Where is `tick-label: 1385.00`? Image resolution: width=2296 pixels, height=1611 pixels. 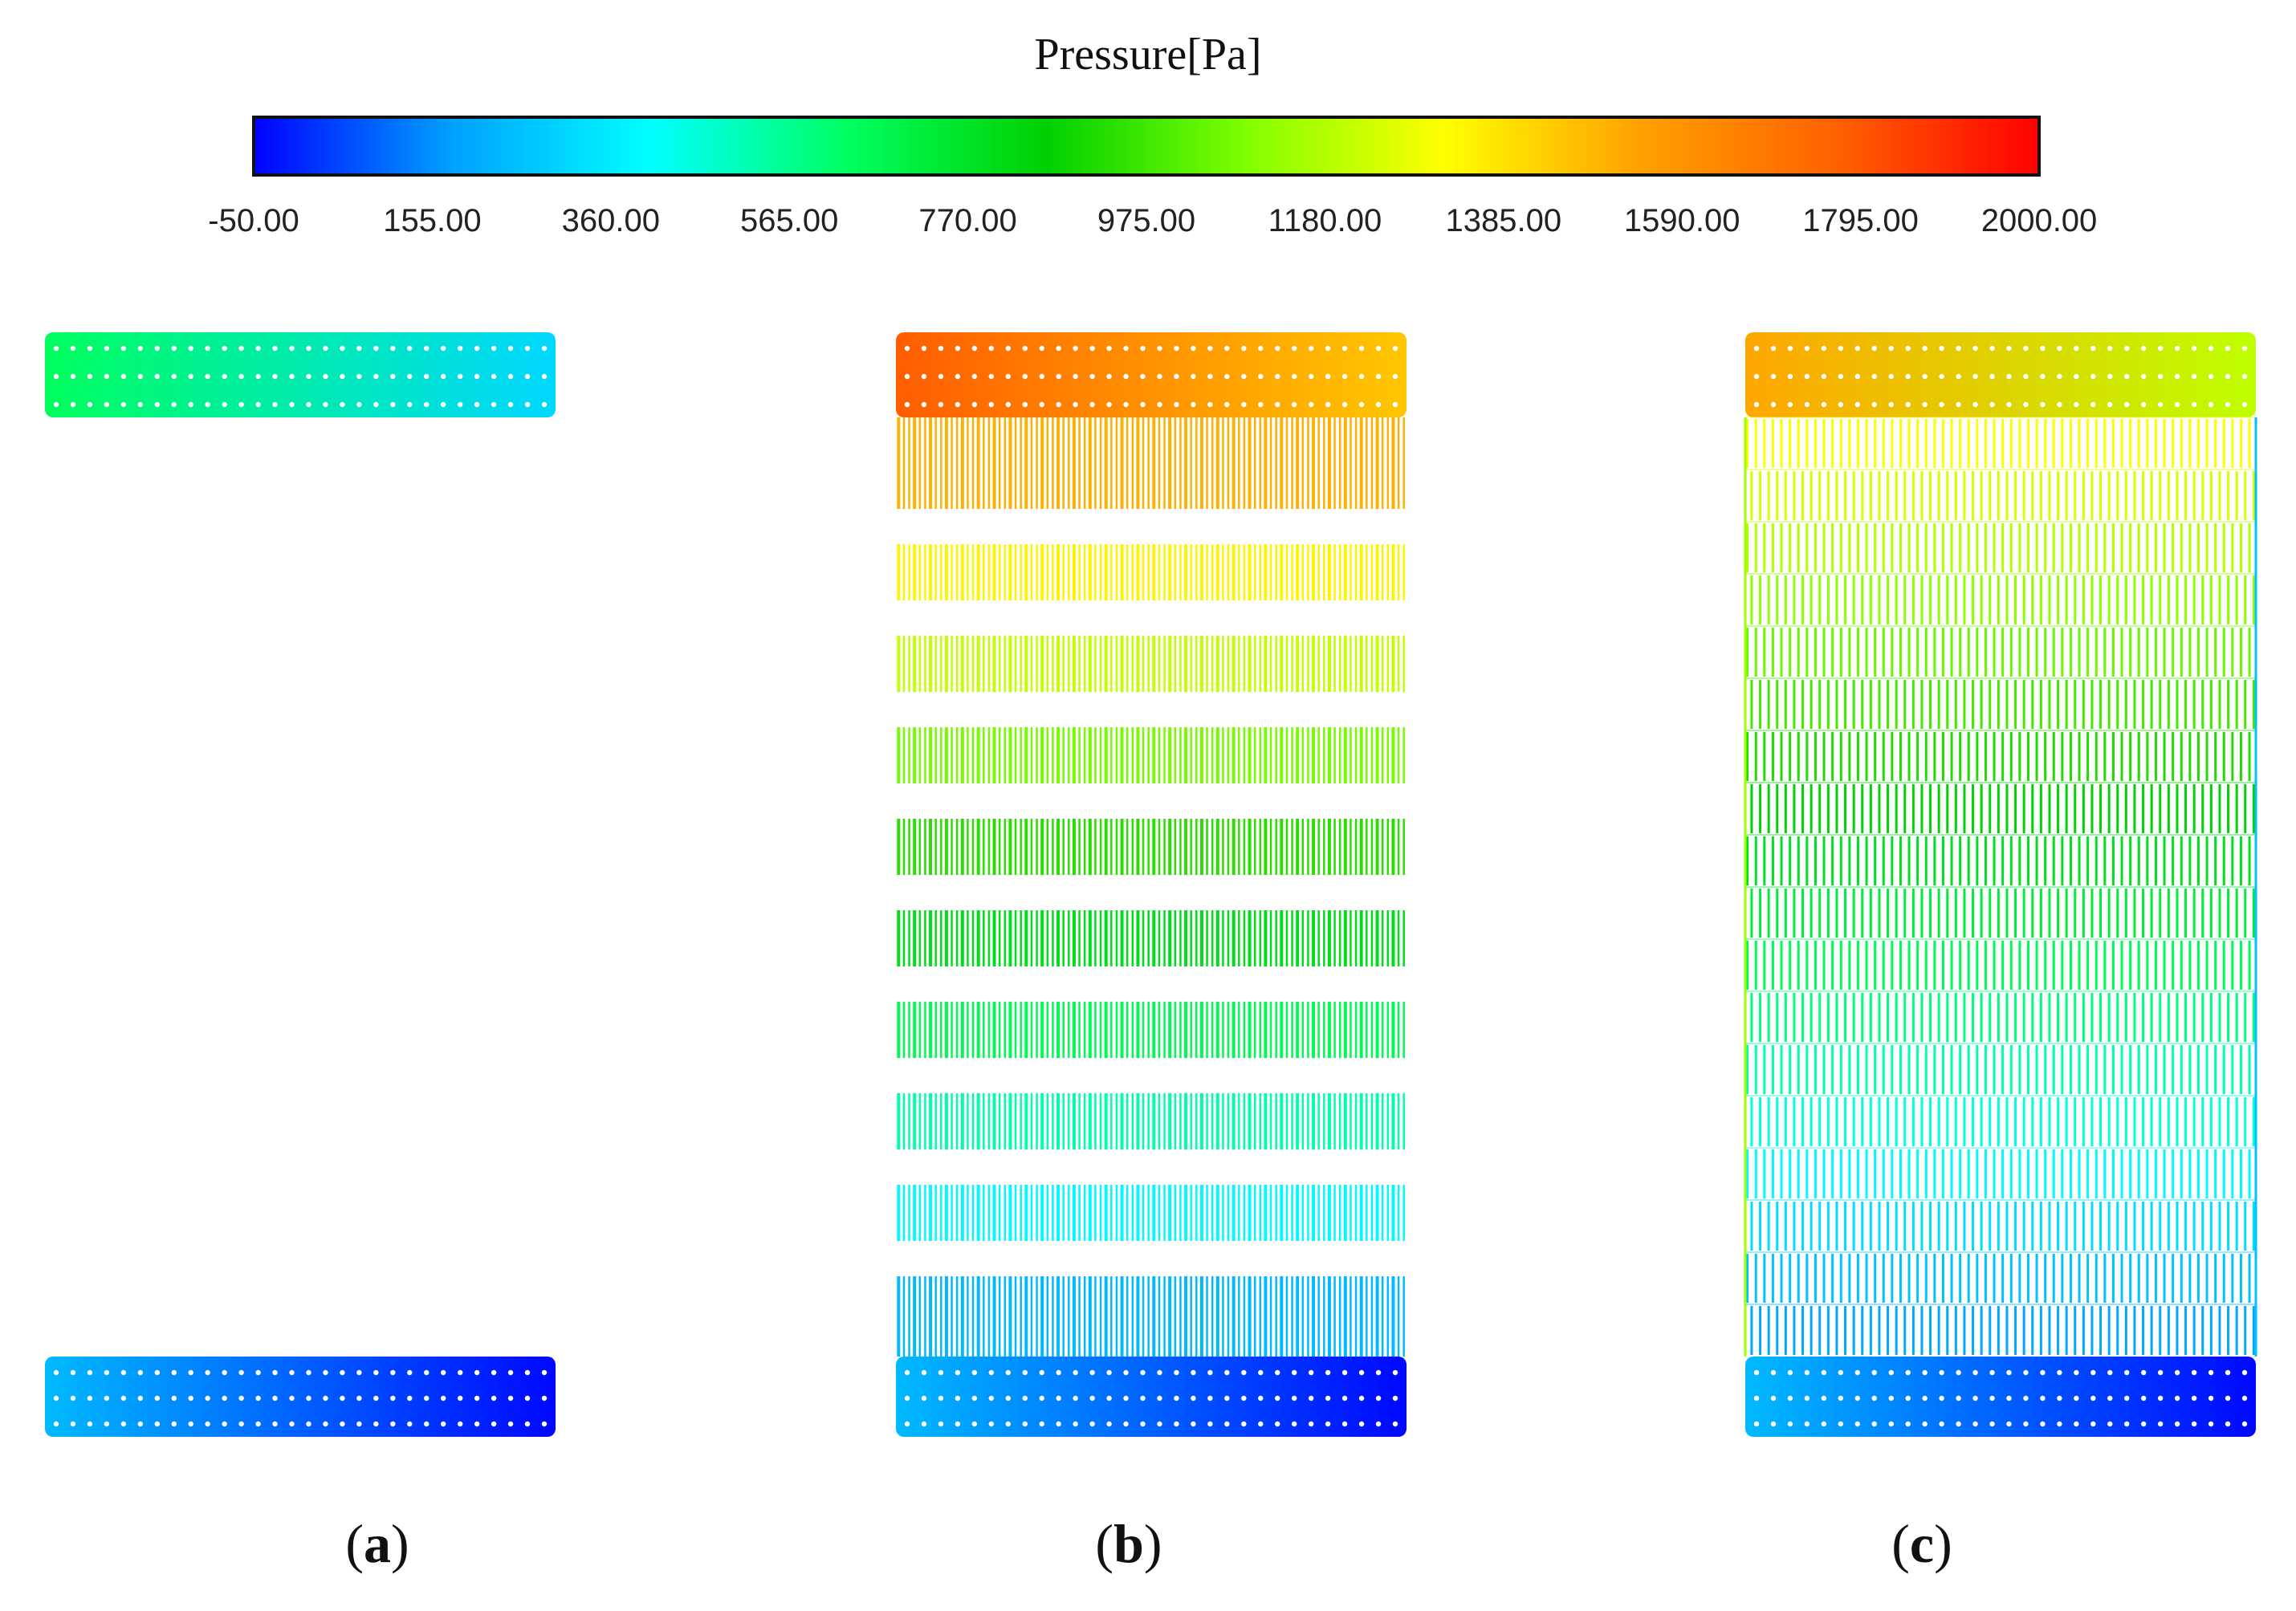 tick-label: 1385.00 is located at coordinates (1504, 220).